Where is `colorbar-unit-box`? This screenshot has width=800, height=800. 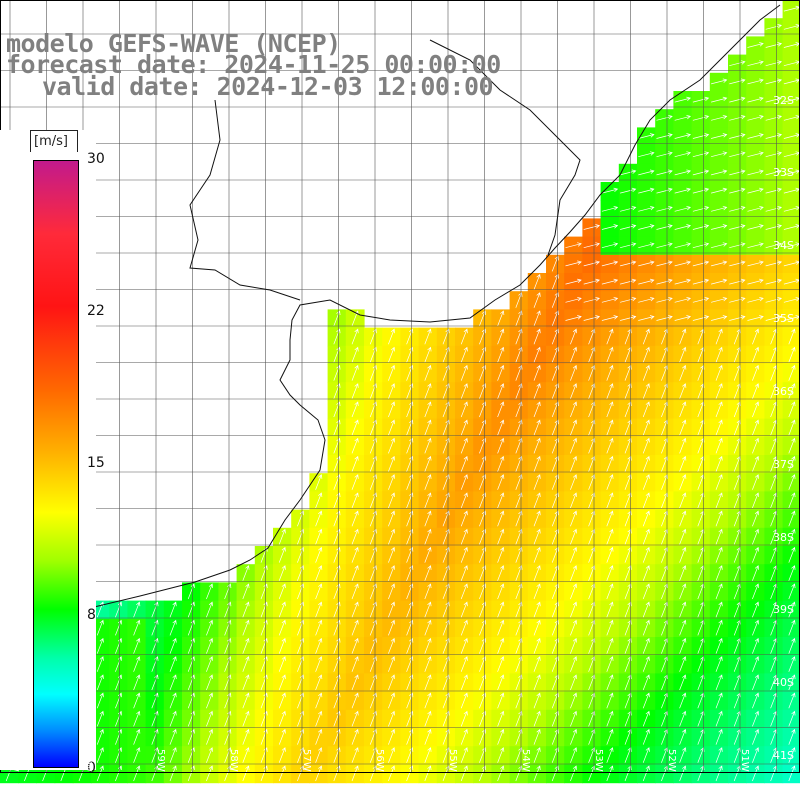
colorbar-unit-box is located at coordinates (54, 141).